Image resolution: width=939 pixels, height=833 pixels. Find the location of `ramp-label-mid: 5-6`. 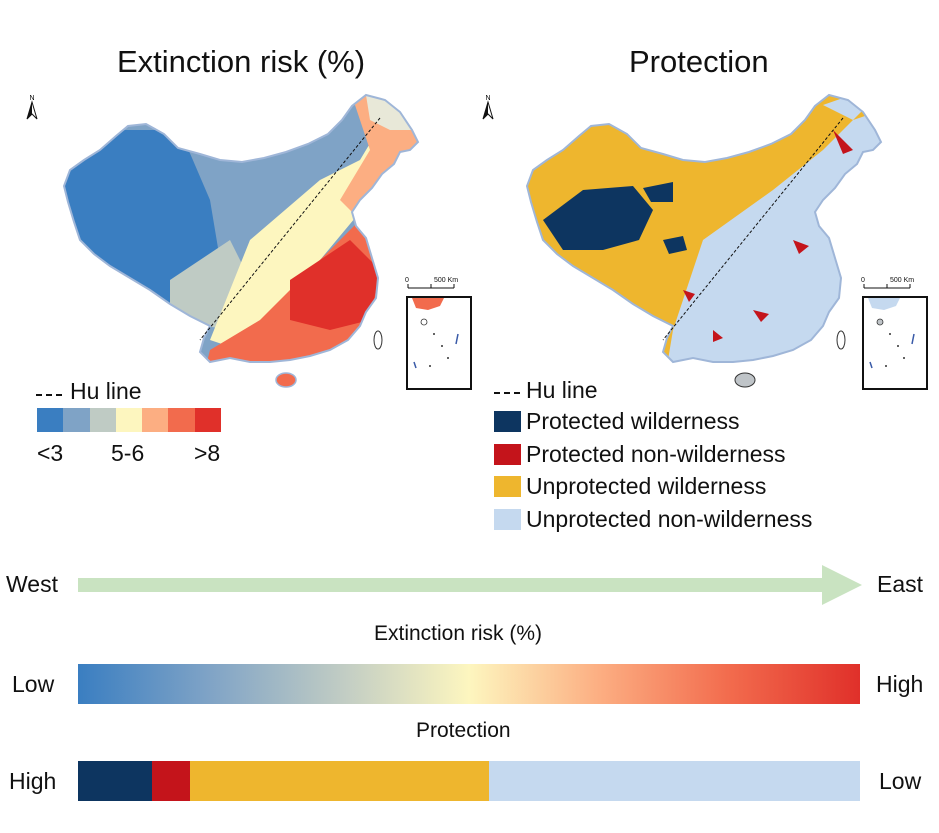

ramp-label-mid: 5-6 is located at coordinates (128, 453).